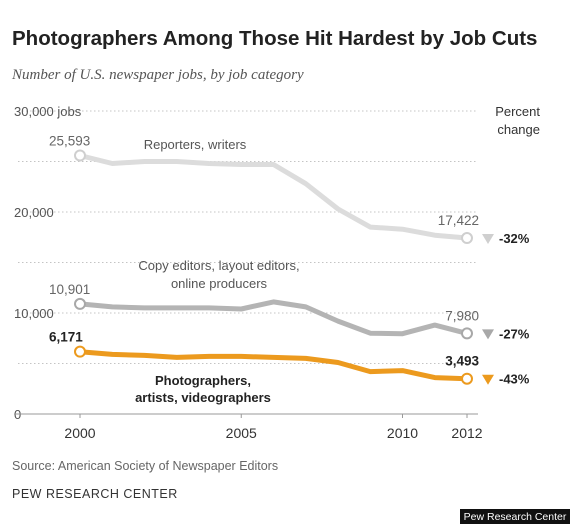  I want to click on x-tick-label: 2010, so click(402, 433).